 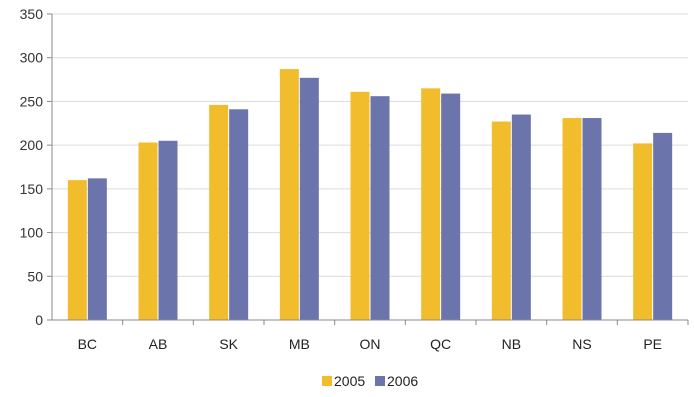 I want to click on bar-2006-ON, so click(x=380, y=208).